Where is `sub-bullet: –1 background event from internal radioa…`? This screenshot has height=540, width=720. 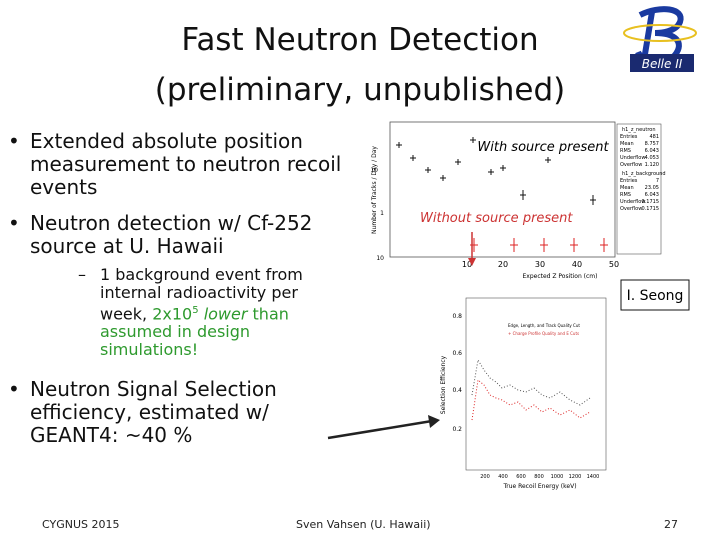
sub-bullet: –1 background event from internal radioa… is located at coordinates (190, 312).